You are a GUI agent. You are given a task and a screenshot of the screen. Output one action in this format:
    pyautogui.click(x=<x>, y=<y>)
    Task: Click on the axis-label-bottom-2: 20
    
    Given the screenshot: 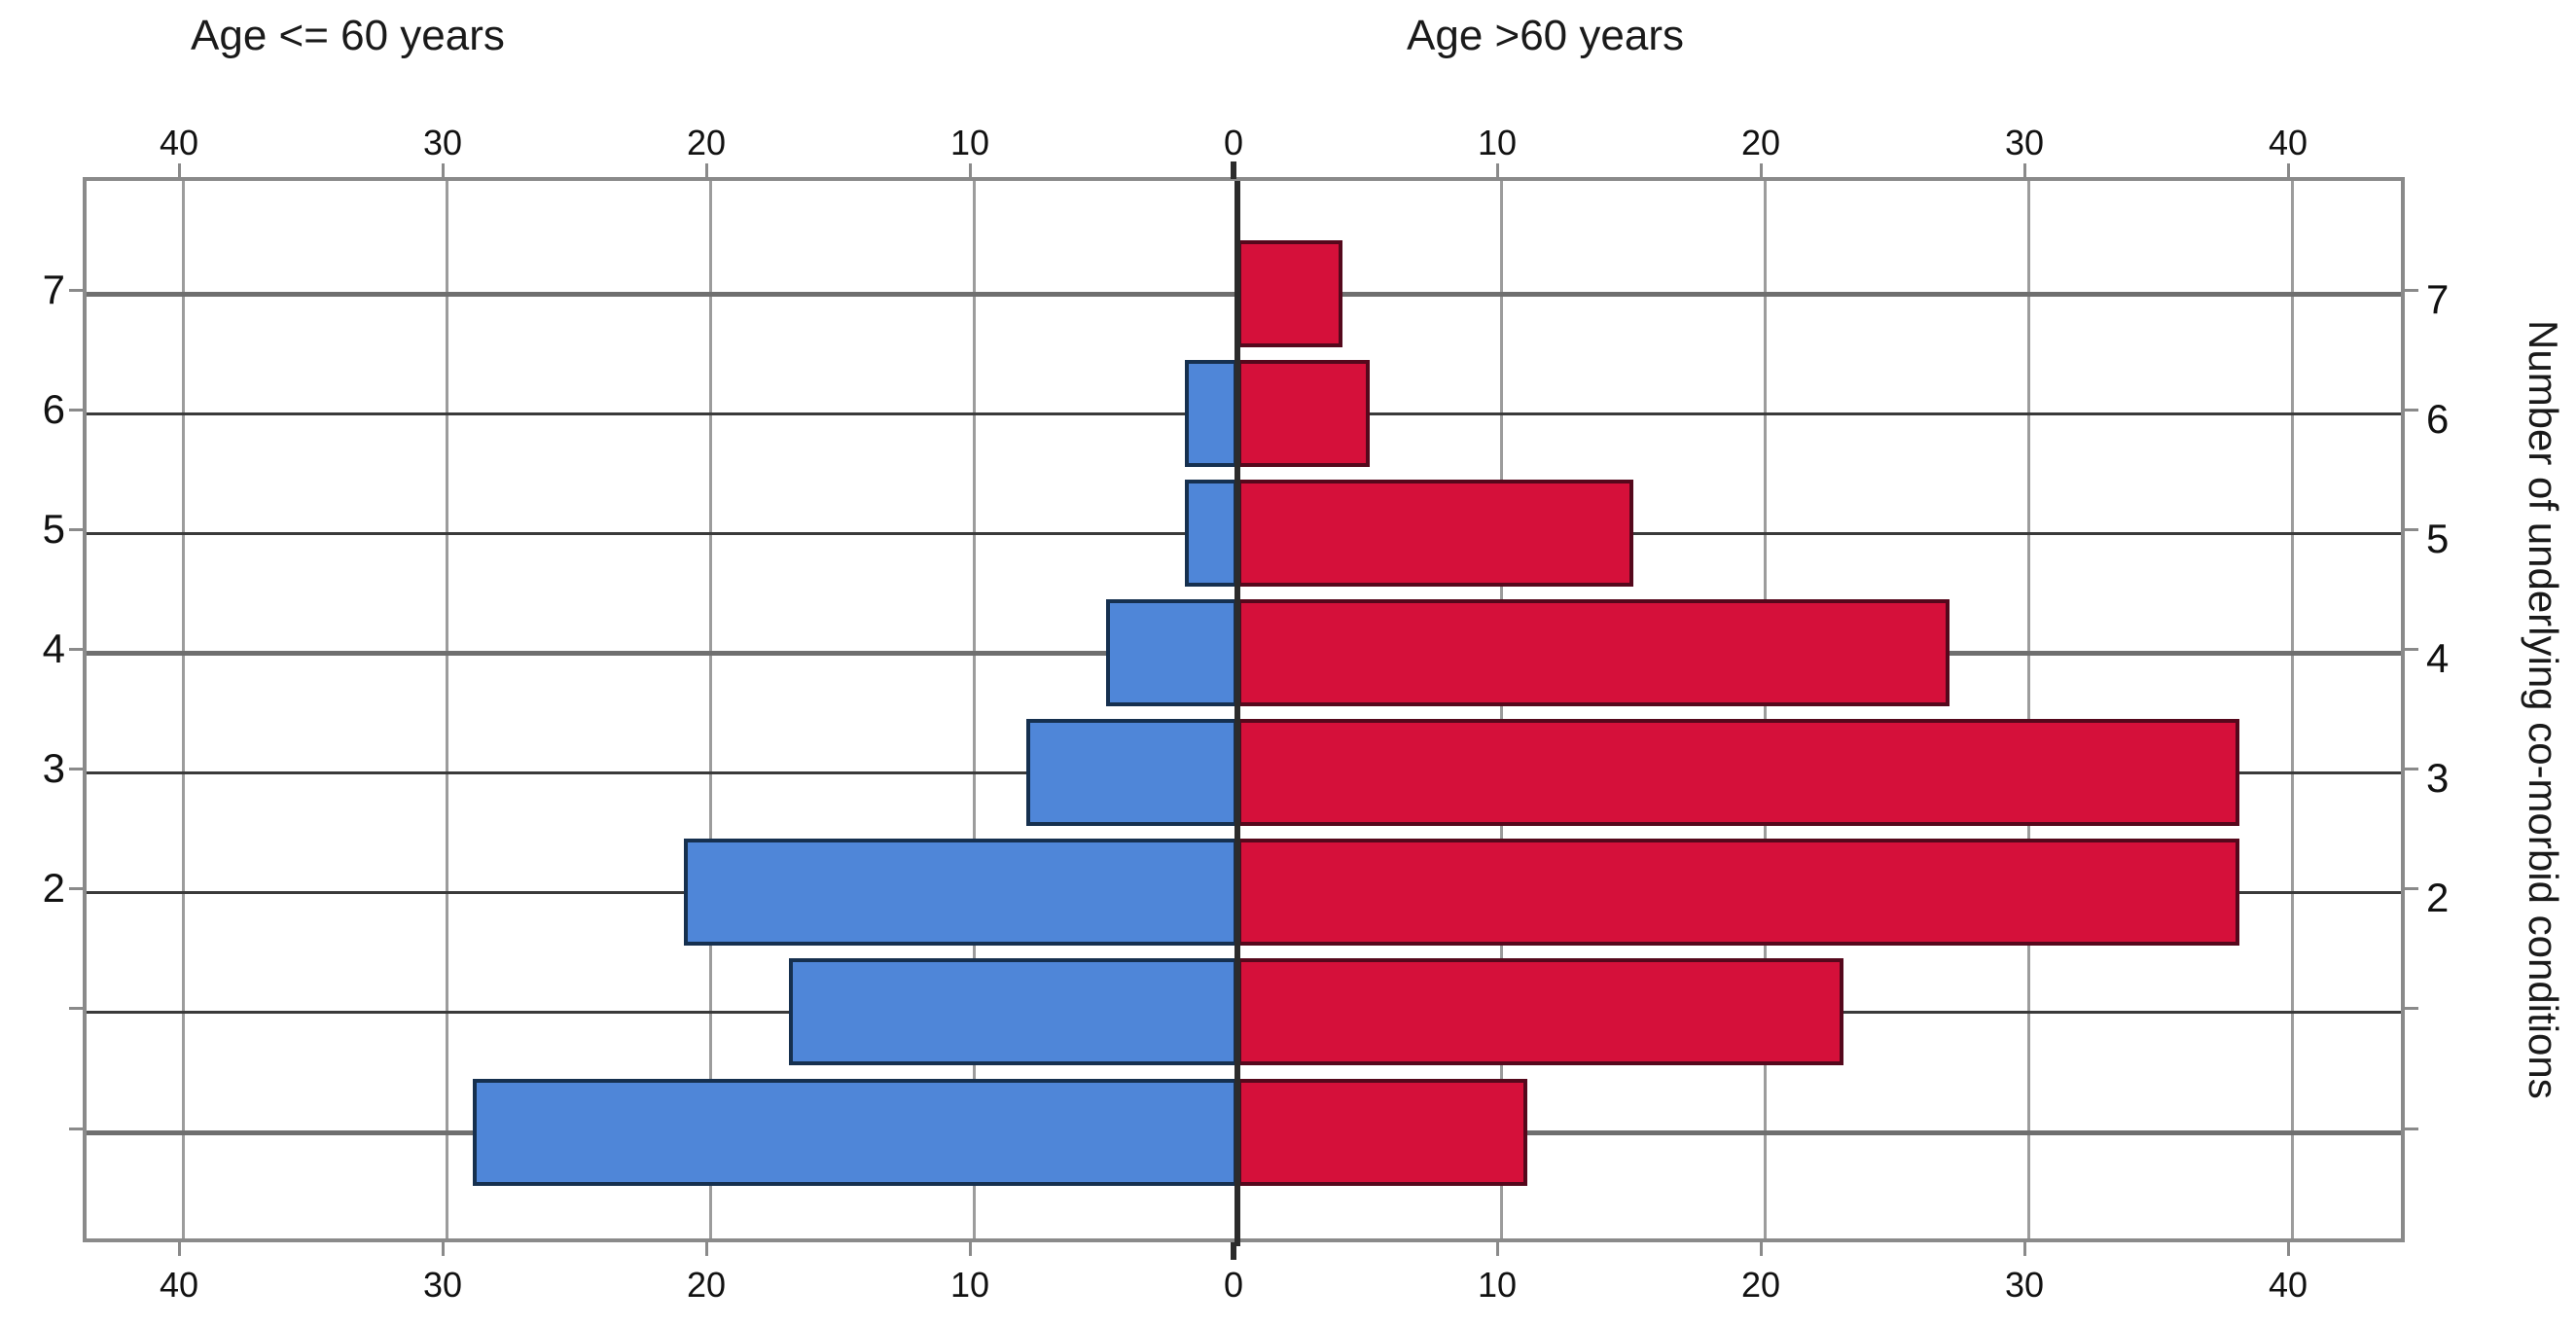 What is the action you would take?
    pyautogui.click(x=706, y=1285)
    